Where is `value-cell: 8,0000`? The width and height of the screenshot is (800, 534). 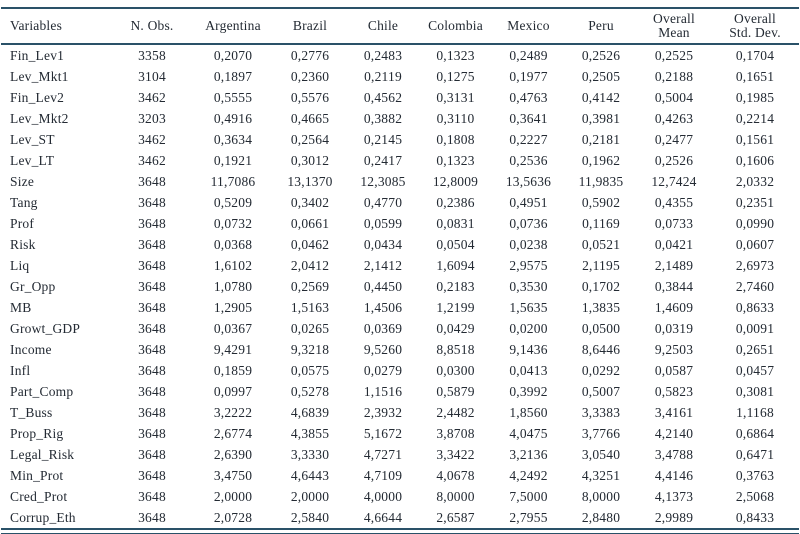
value-cell: 8,0000 is located at coordinates (455, 496).